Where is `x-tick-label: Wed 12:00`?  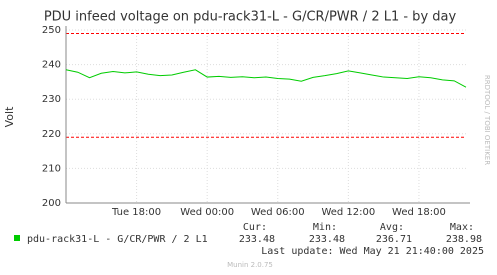 x-tick-label: Wed 12:00 is located at coordinates (348, 212).